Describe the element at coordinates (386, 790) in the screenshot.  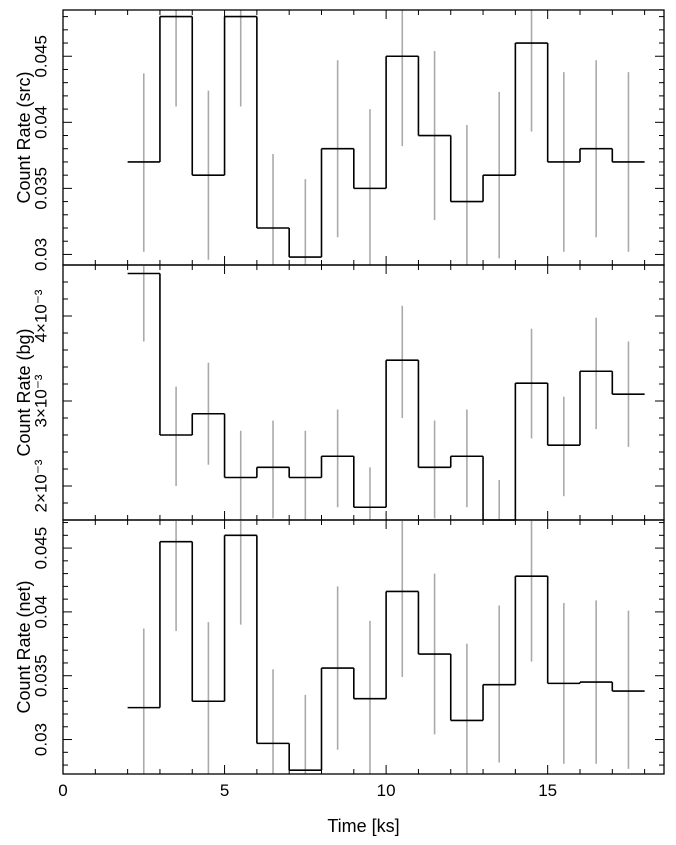
I see `x-tick-label: 10` at that location.